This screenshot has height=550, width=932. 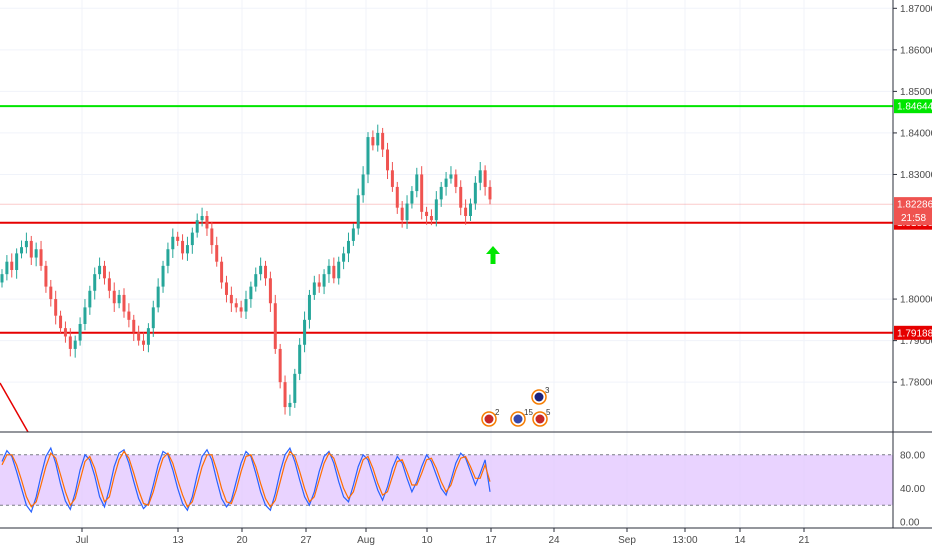 I want to click on flag-icon, so click(x=539, y=397).